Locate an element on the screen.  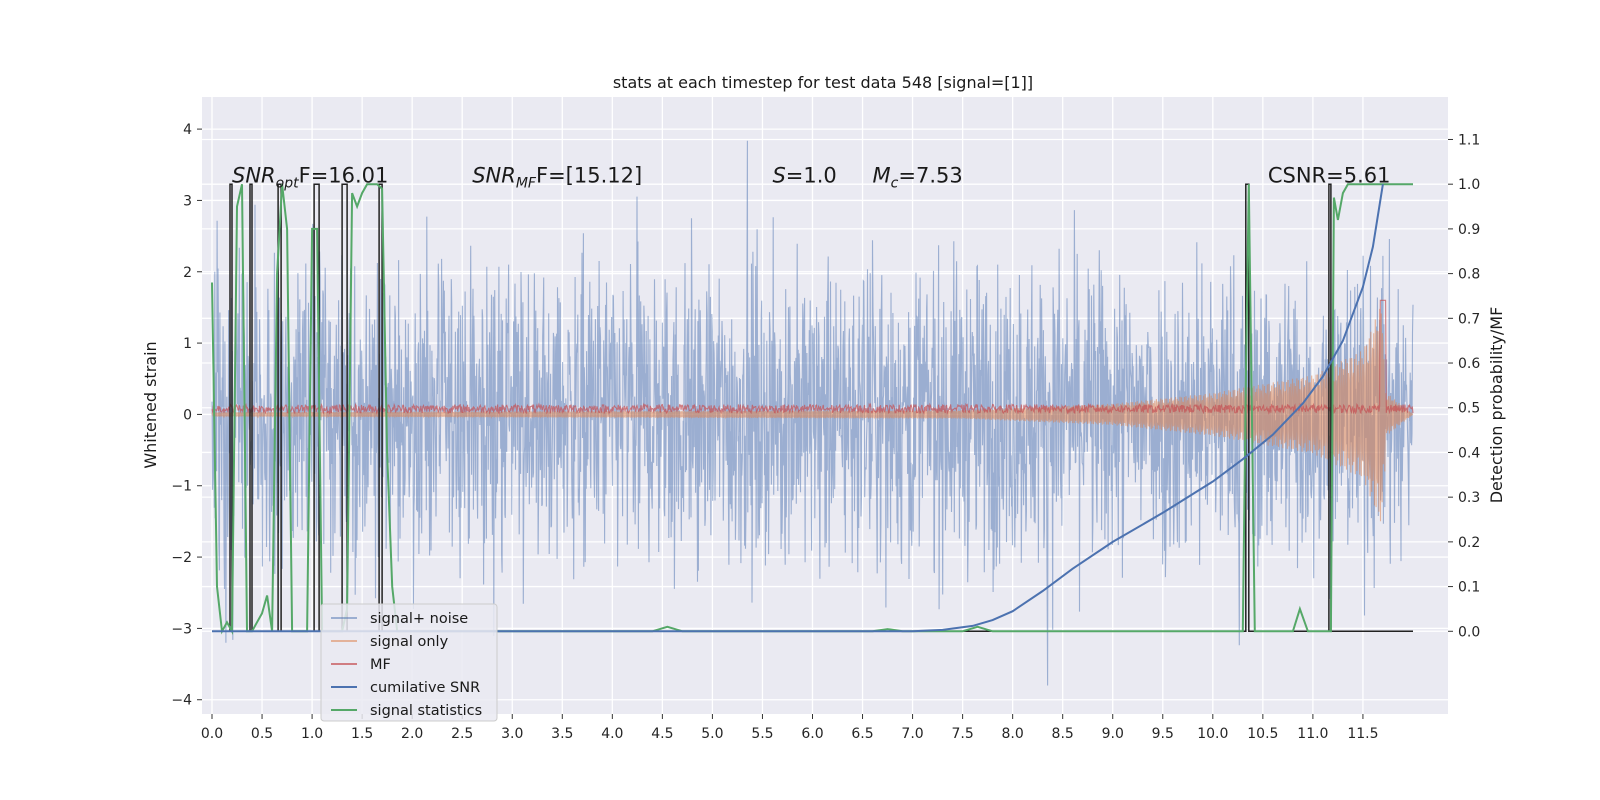
y-tick-label: −2 is located at coordinates (181, 558).